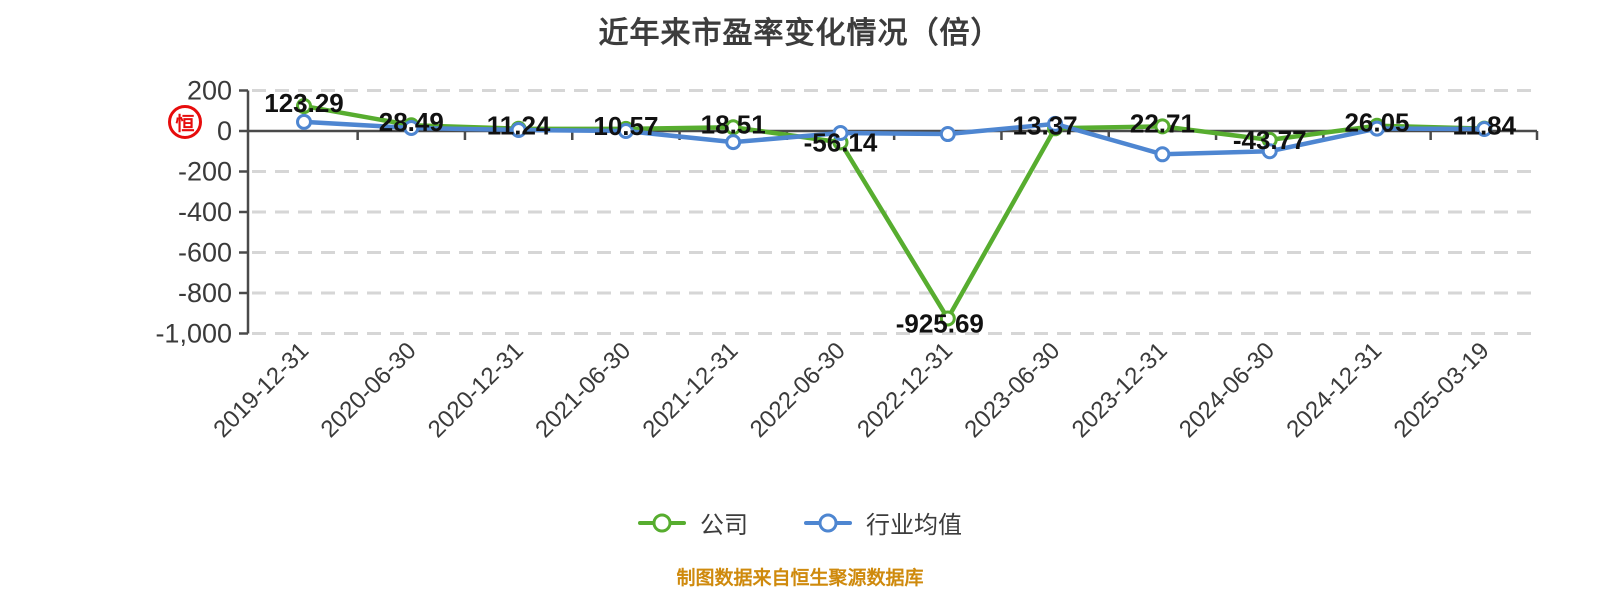 This screenshot has height=600, width=1600. I want to click on data-point-label: -925.69, so click(940, 323).